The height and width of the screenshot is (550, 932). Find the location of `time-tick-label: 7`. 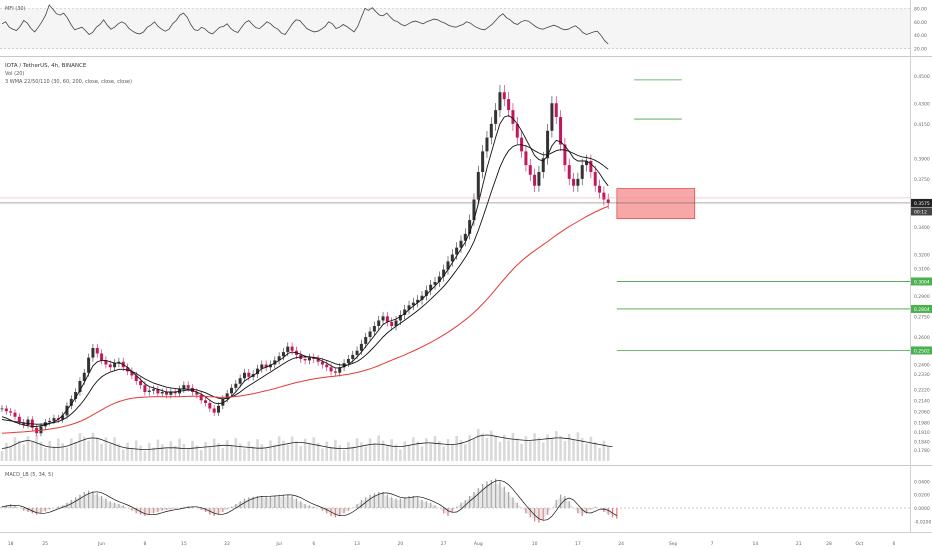

time-tick-label: 7 is located at coordinates (712, 544).